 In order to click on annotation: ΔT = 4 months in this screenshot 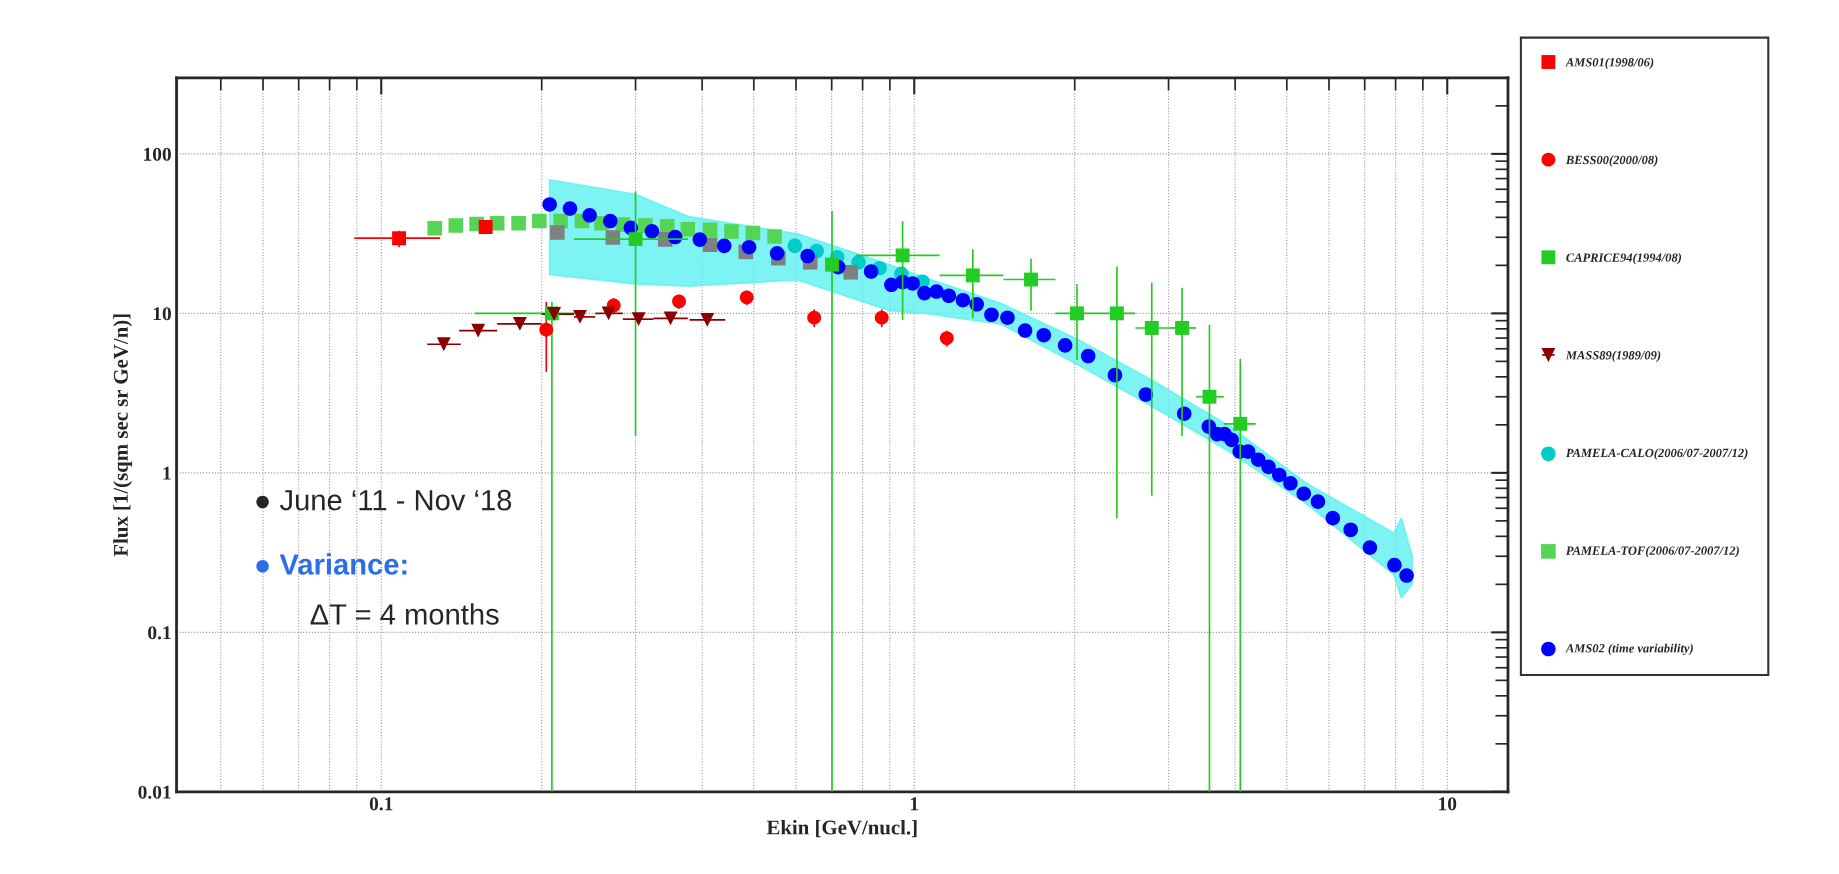, I will do `click(404, 614)`.